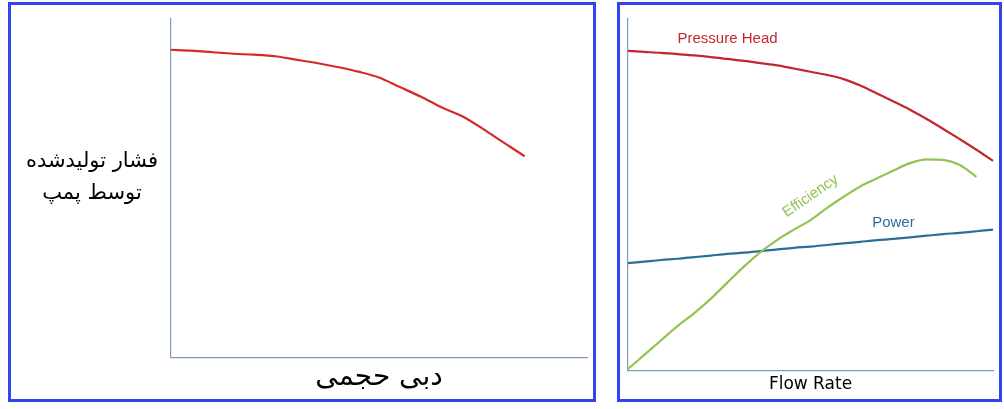  I want to click on series-label: Power, so click(893, 222).